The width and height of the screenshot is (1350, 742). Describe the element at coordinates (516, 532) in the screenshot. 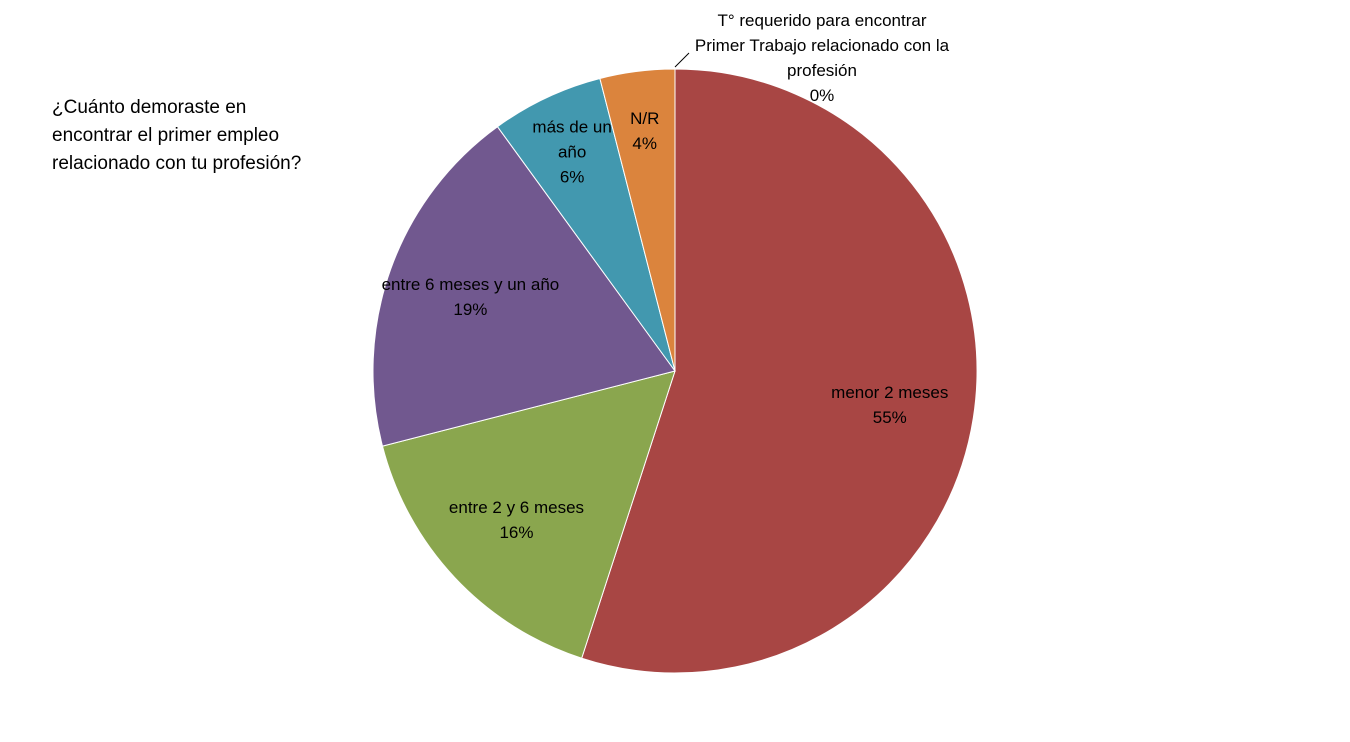

I see `value-label: 16%` at that location.